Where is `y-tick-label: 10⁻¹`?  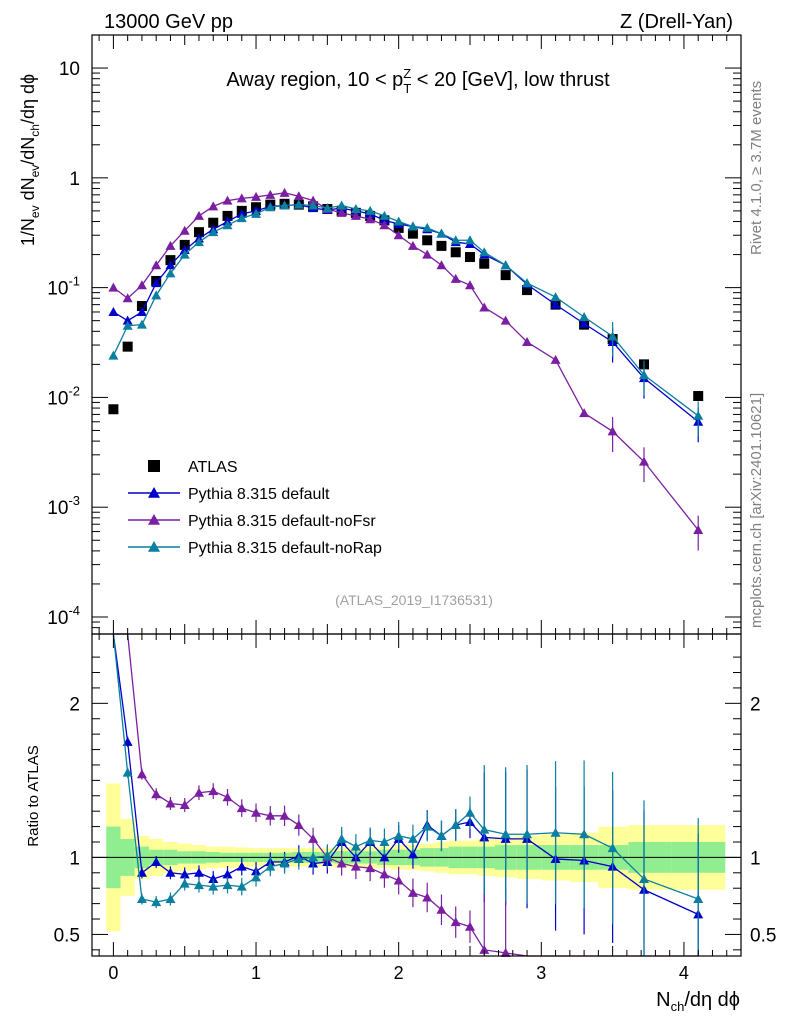
y-tick-label: 10⁻¹ is located at coordinates (63, 287).